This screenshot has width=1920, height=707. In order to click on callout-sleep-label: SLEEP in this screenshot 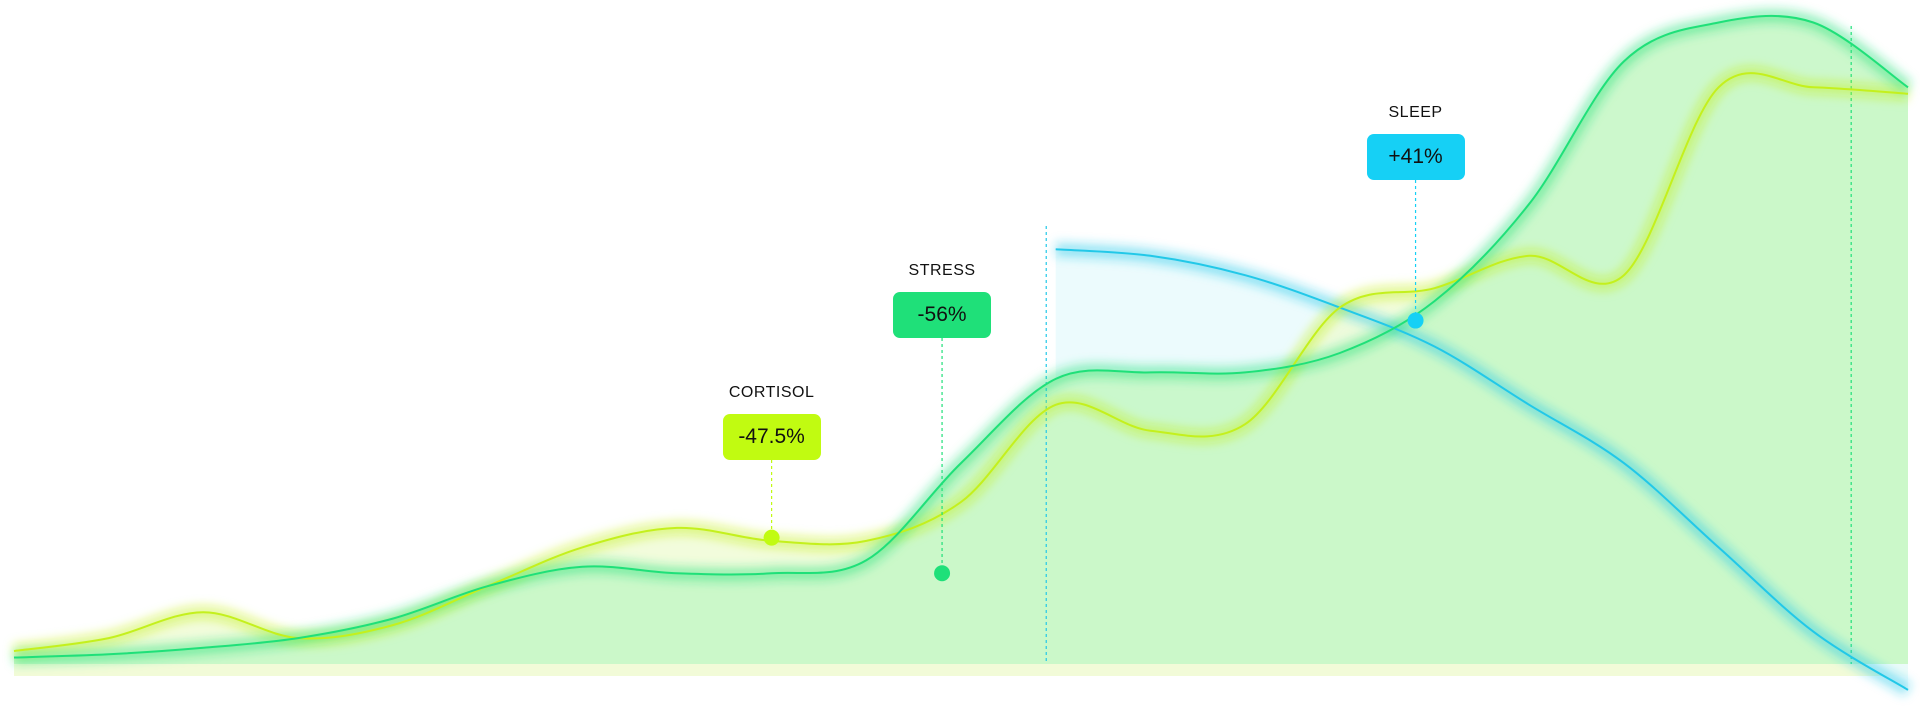, I will do `click(1415, 112)`.